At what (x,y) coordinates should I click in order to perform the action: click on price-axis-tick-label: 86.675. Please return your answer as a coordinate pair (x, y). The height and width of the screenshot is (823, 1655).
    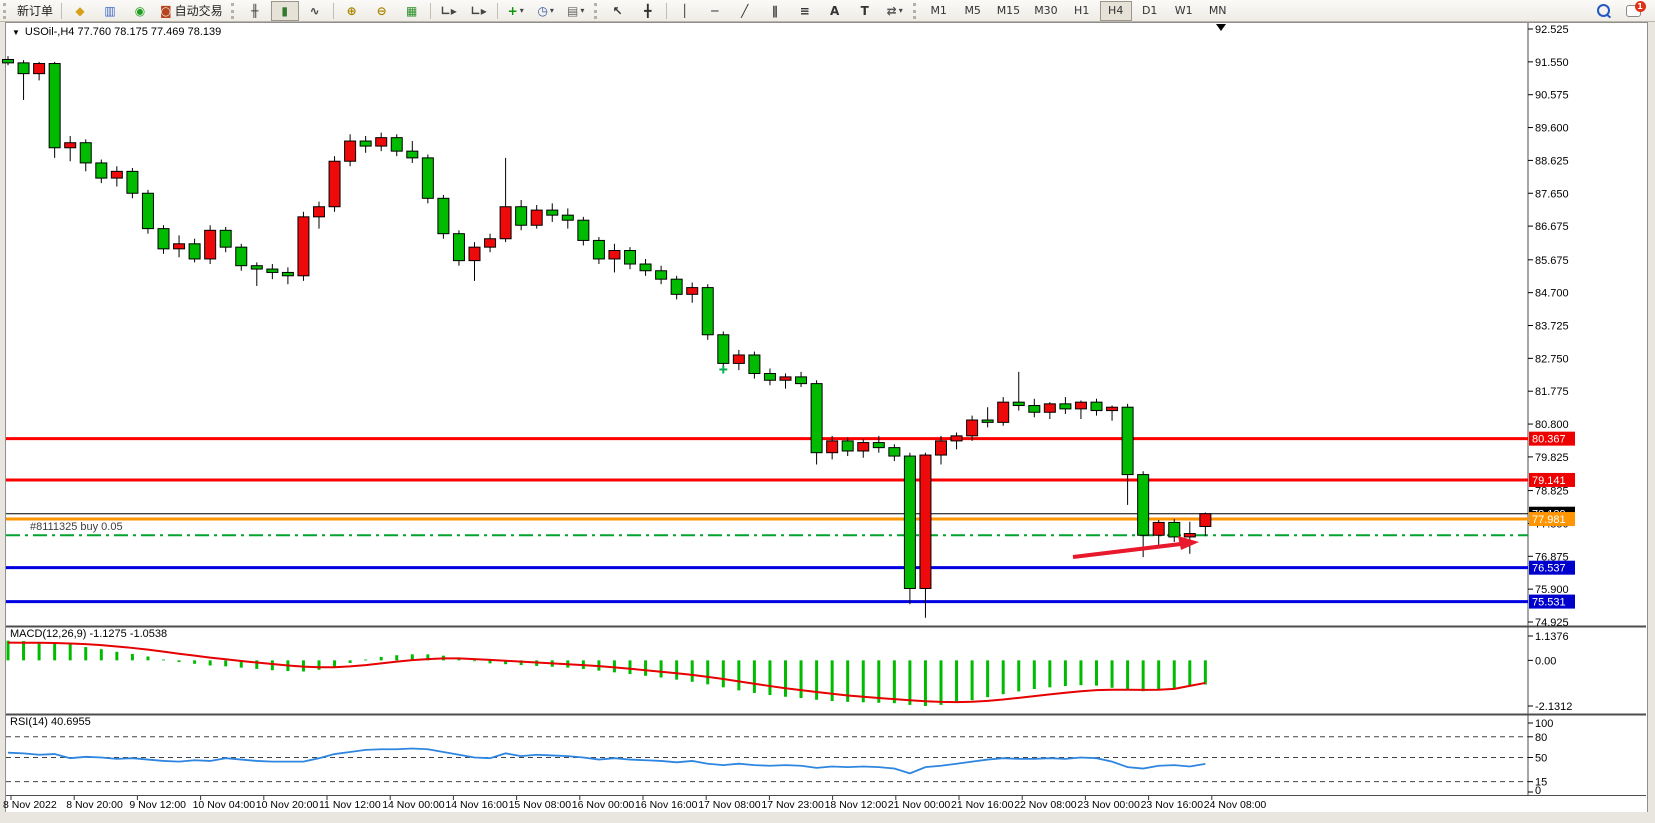
    Looking at the image, I should click on (1552, 227).